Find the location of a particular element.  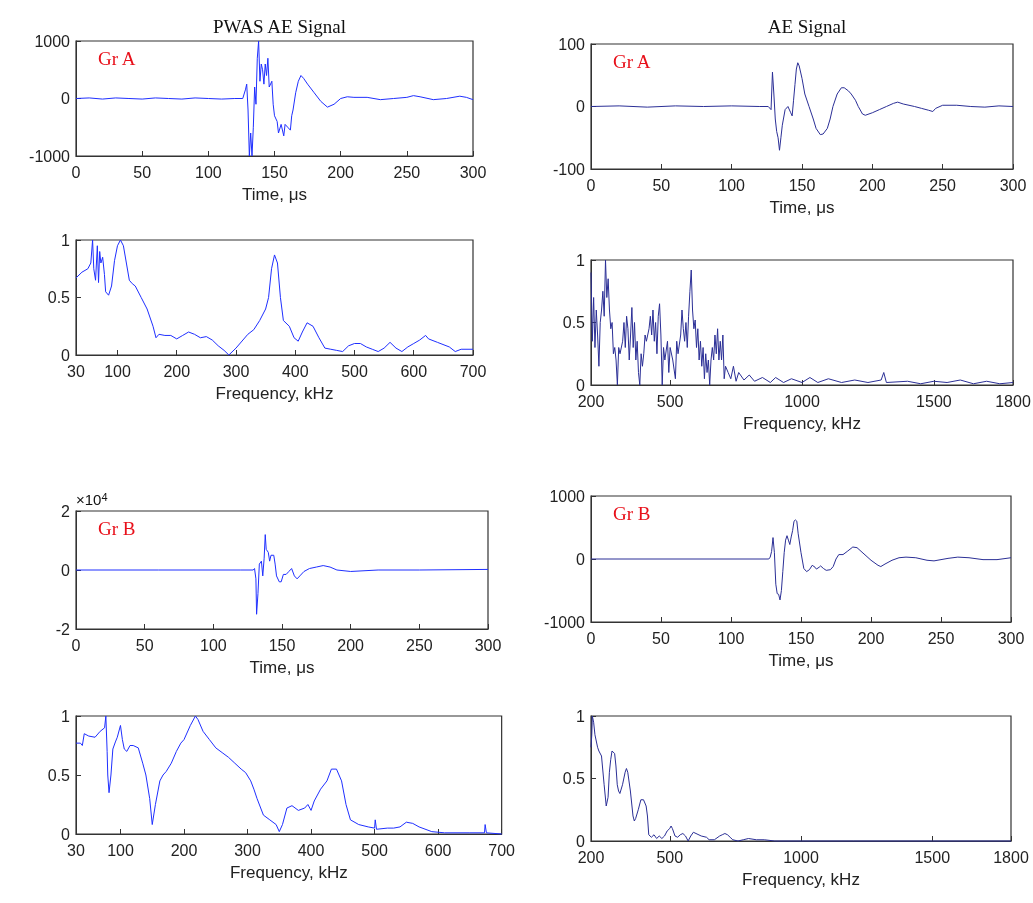

chart-title: PWAS AE Signal is located at coordinates (279, 26).